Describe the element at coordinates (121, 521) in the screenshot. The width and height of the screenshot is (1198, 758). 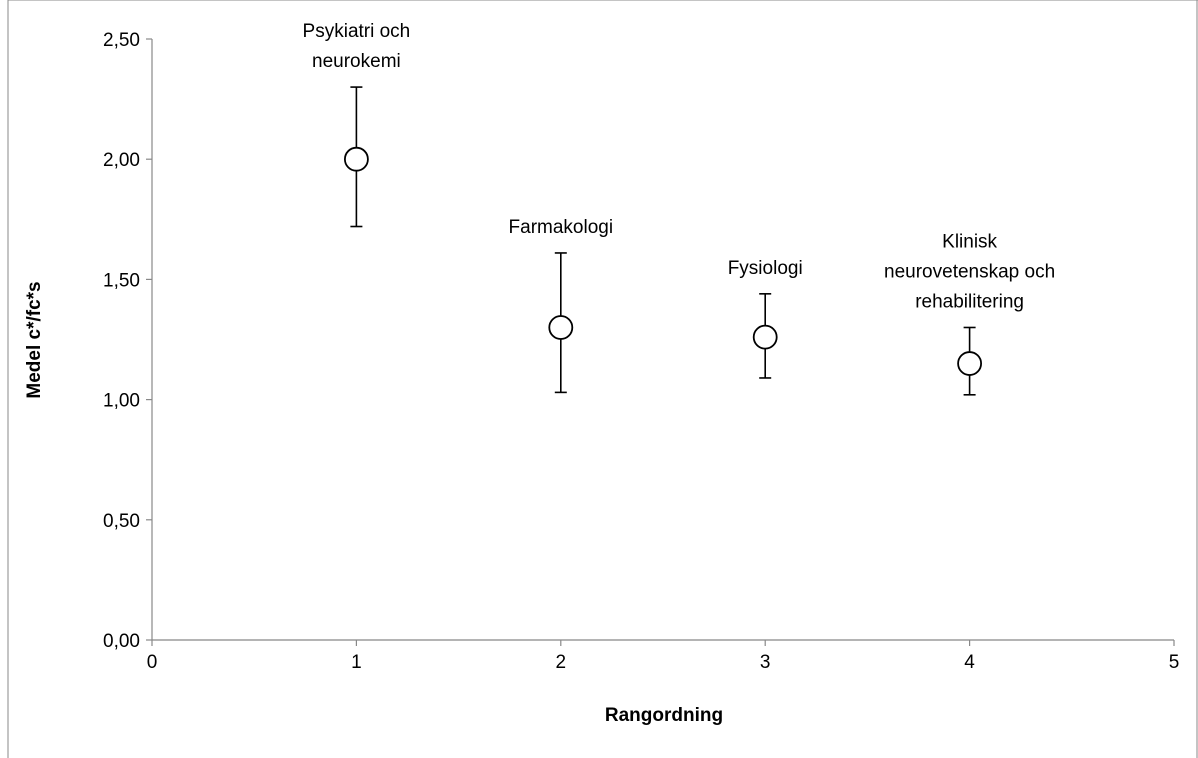
I see `y-tick-label: 0,50` at that location.